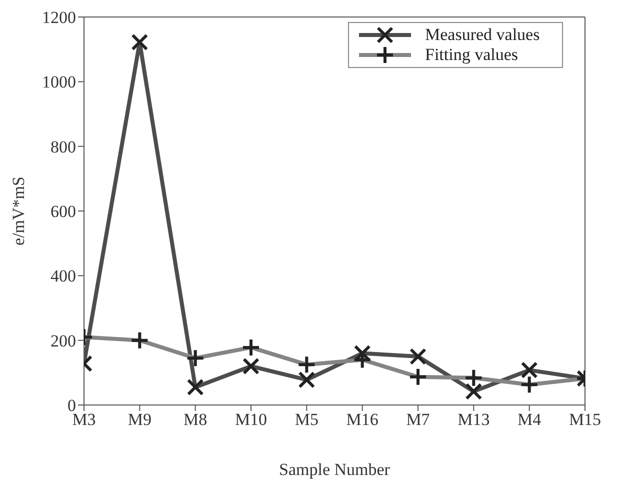 The image size is (619, 493). What do you see at coordinates (140, 420) in the screenshot?
I see `x-tick-label: M9` at bounding box center [140, 420].